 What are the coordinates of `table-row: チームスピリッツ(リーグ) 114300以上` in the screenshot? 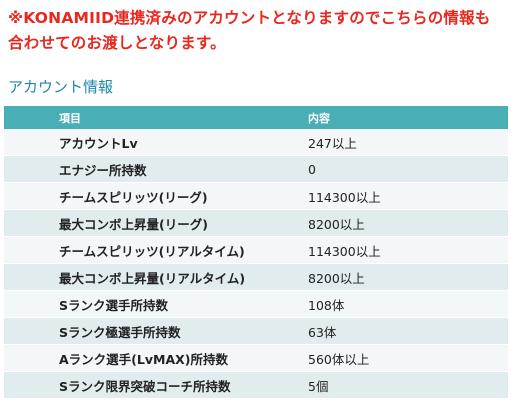 It's located at (256, 196).